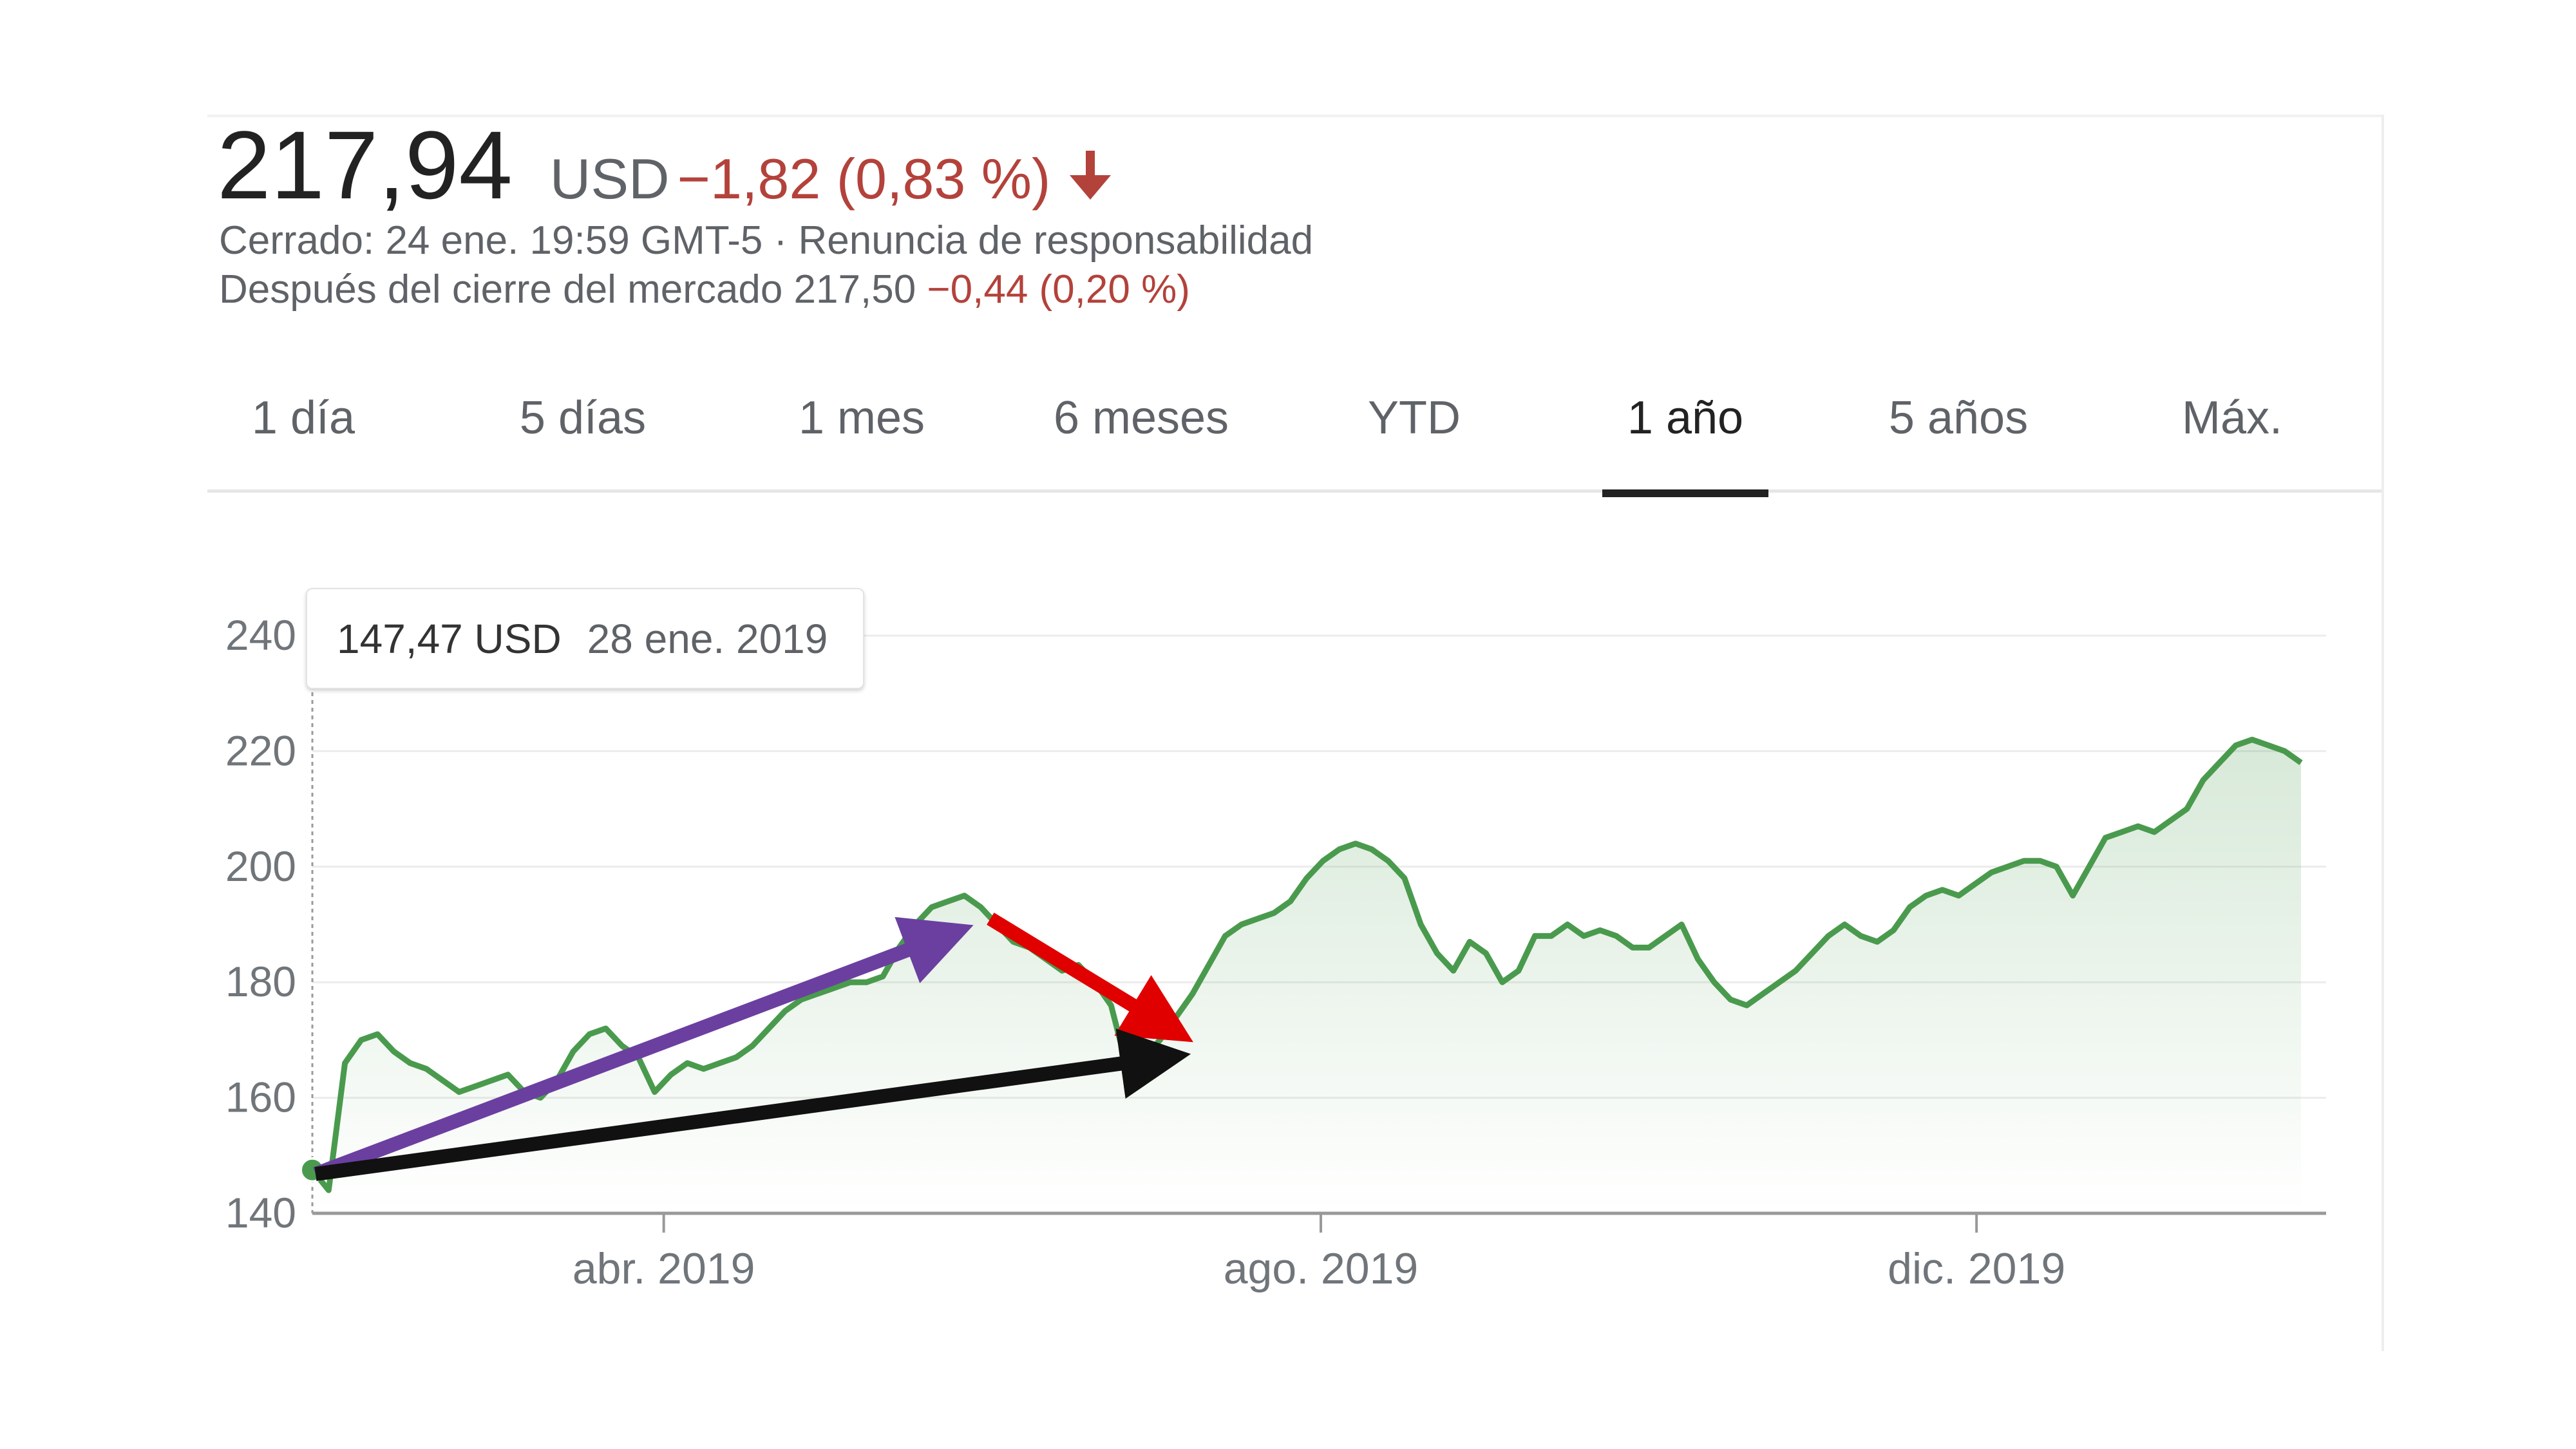 The width and height of the screenshot is (2576, 1449). I want to click on quote-header: 217,94 USD −1,82 (0,83 %), so click(665, 165).